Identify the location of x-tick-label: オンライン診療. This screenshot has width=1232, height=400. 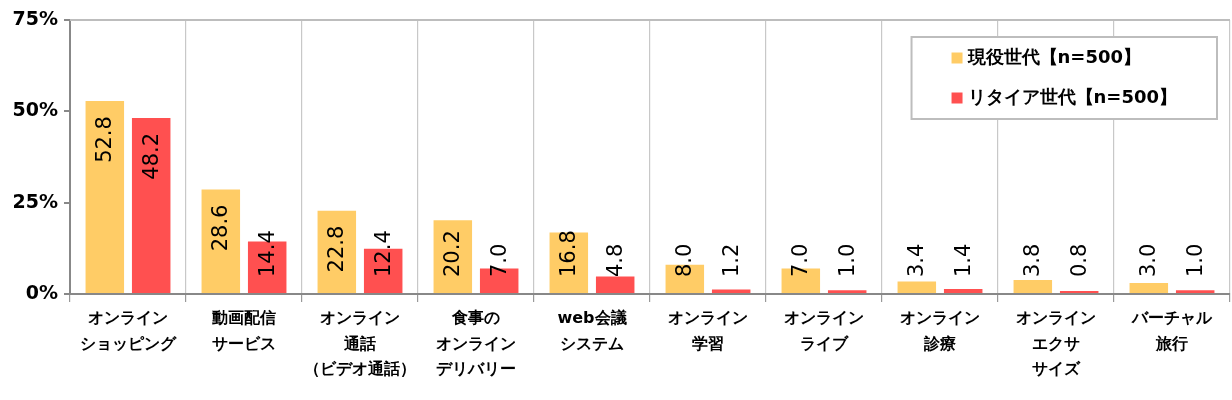
(940, 330).